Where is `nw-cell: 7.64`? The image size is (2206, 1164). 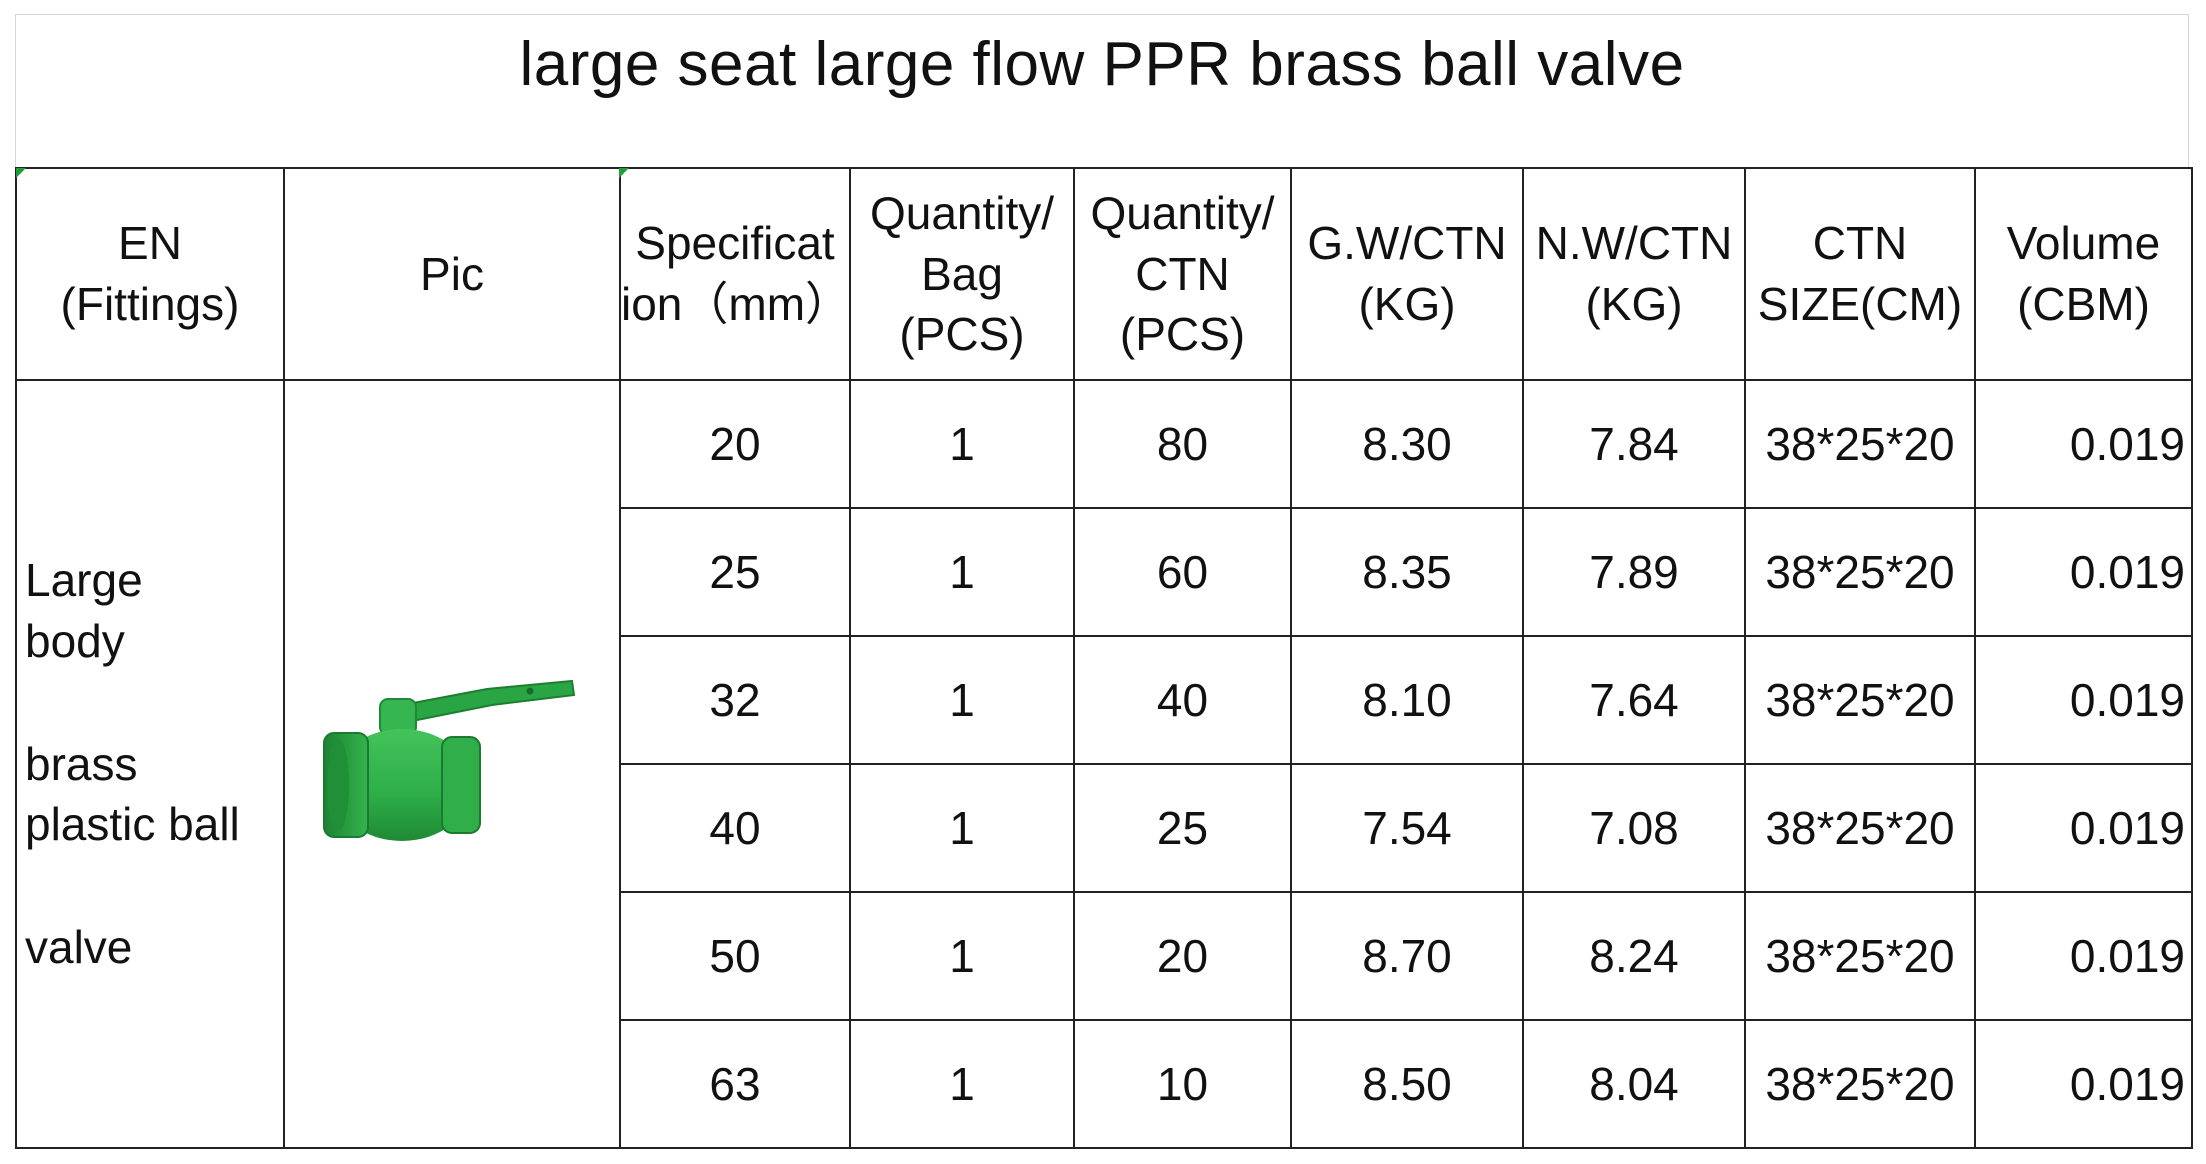 nw-cell: 7.64 is located at coordinates (1634, 700).